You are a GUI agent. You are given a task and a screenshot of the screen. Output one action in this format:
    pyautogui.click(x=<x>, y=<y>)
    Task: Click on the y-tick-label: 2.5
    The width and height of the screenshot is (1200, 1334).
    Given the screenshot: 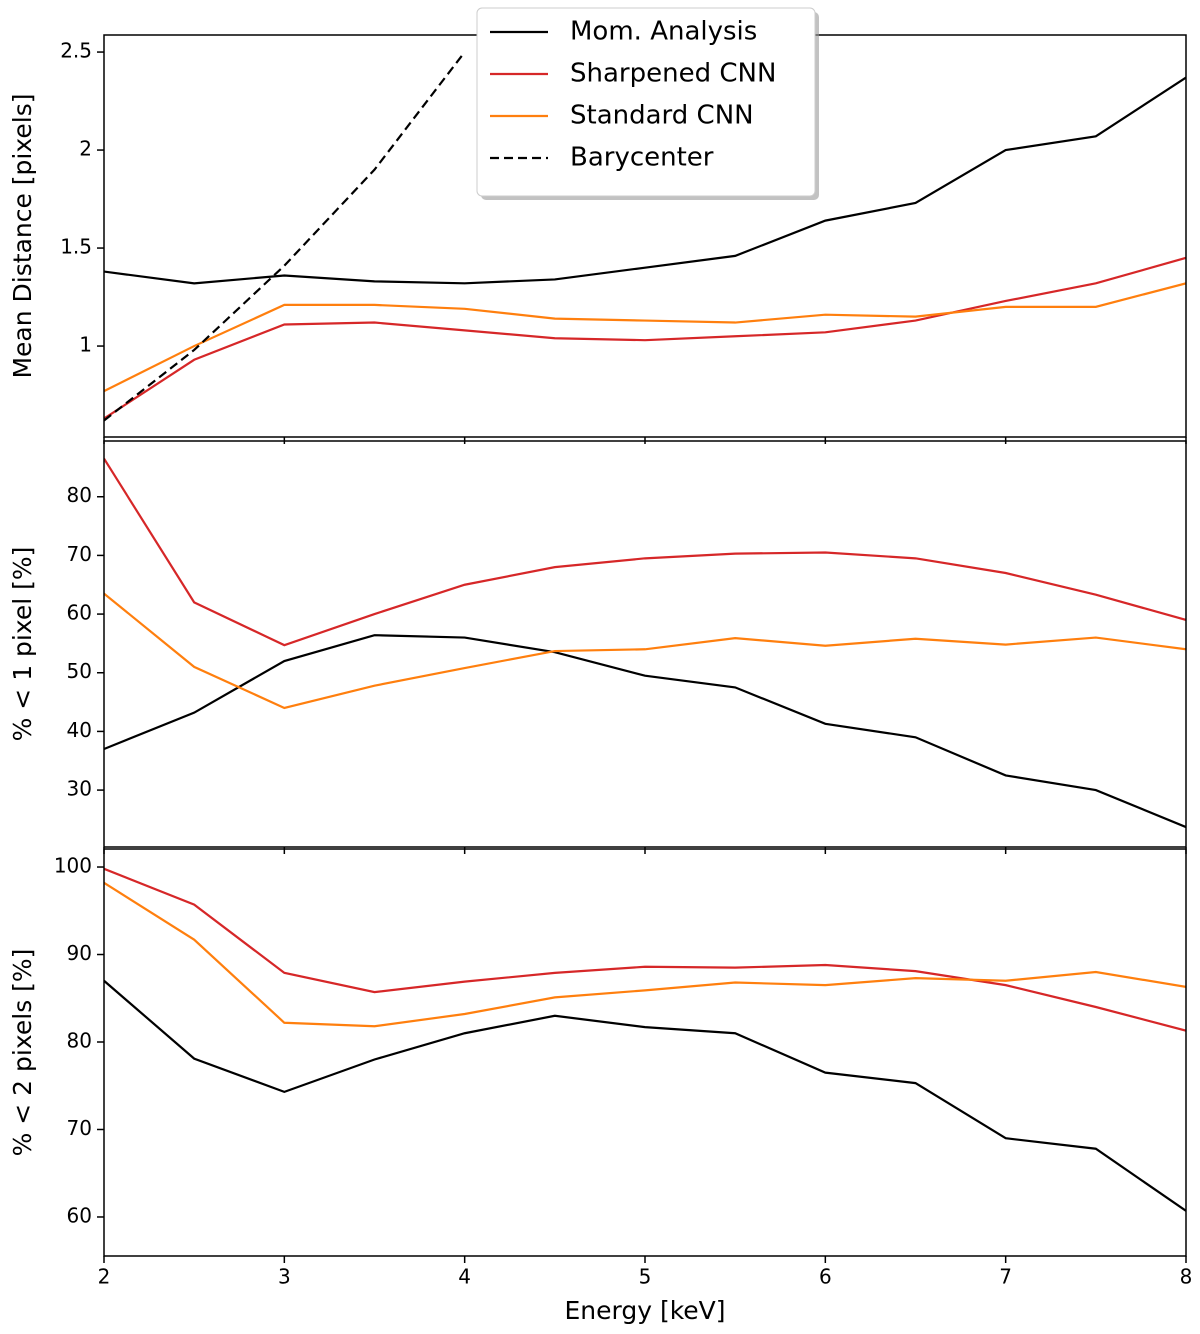 What is the action you would take?
    pyautogui.click(x=76, y=51)
    